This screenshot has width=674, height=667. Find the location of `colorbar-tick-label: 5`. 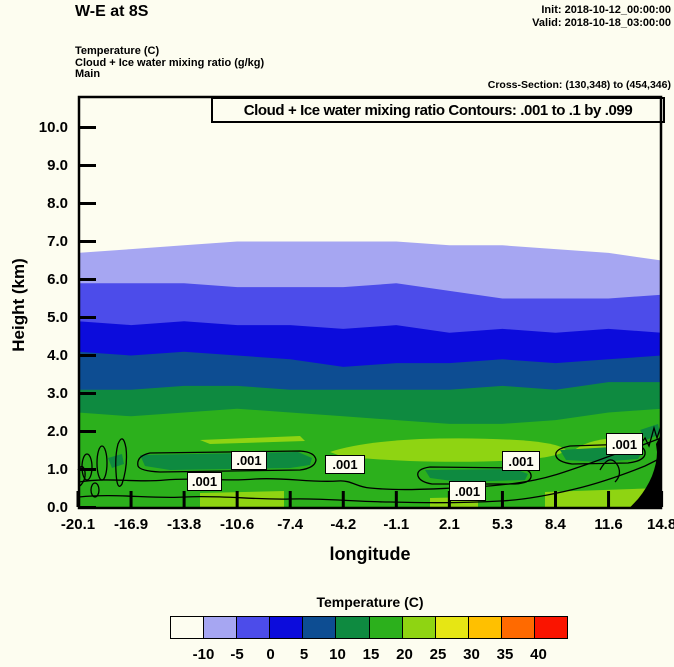

colorbar-tick-label: 5 is located at coordinates (304, 654).